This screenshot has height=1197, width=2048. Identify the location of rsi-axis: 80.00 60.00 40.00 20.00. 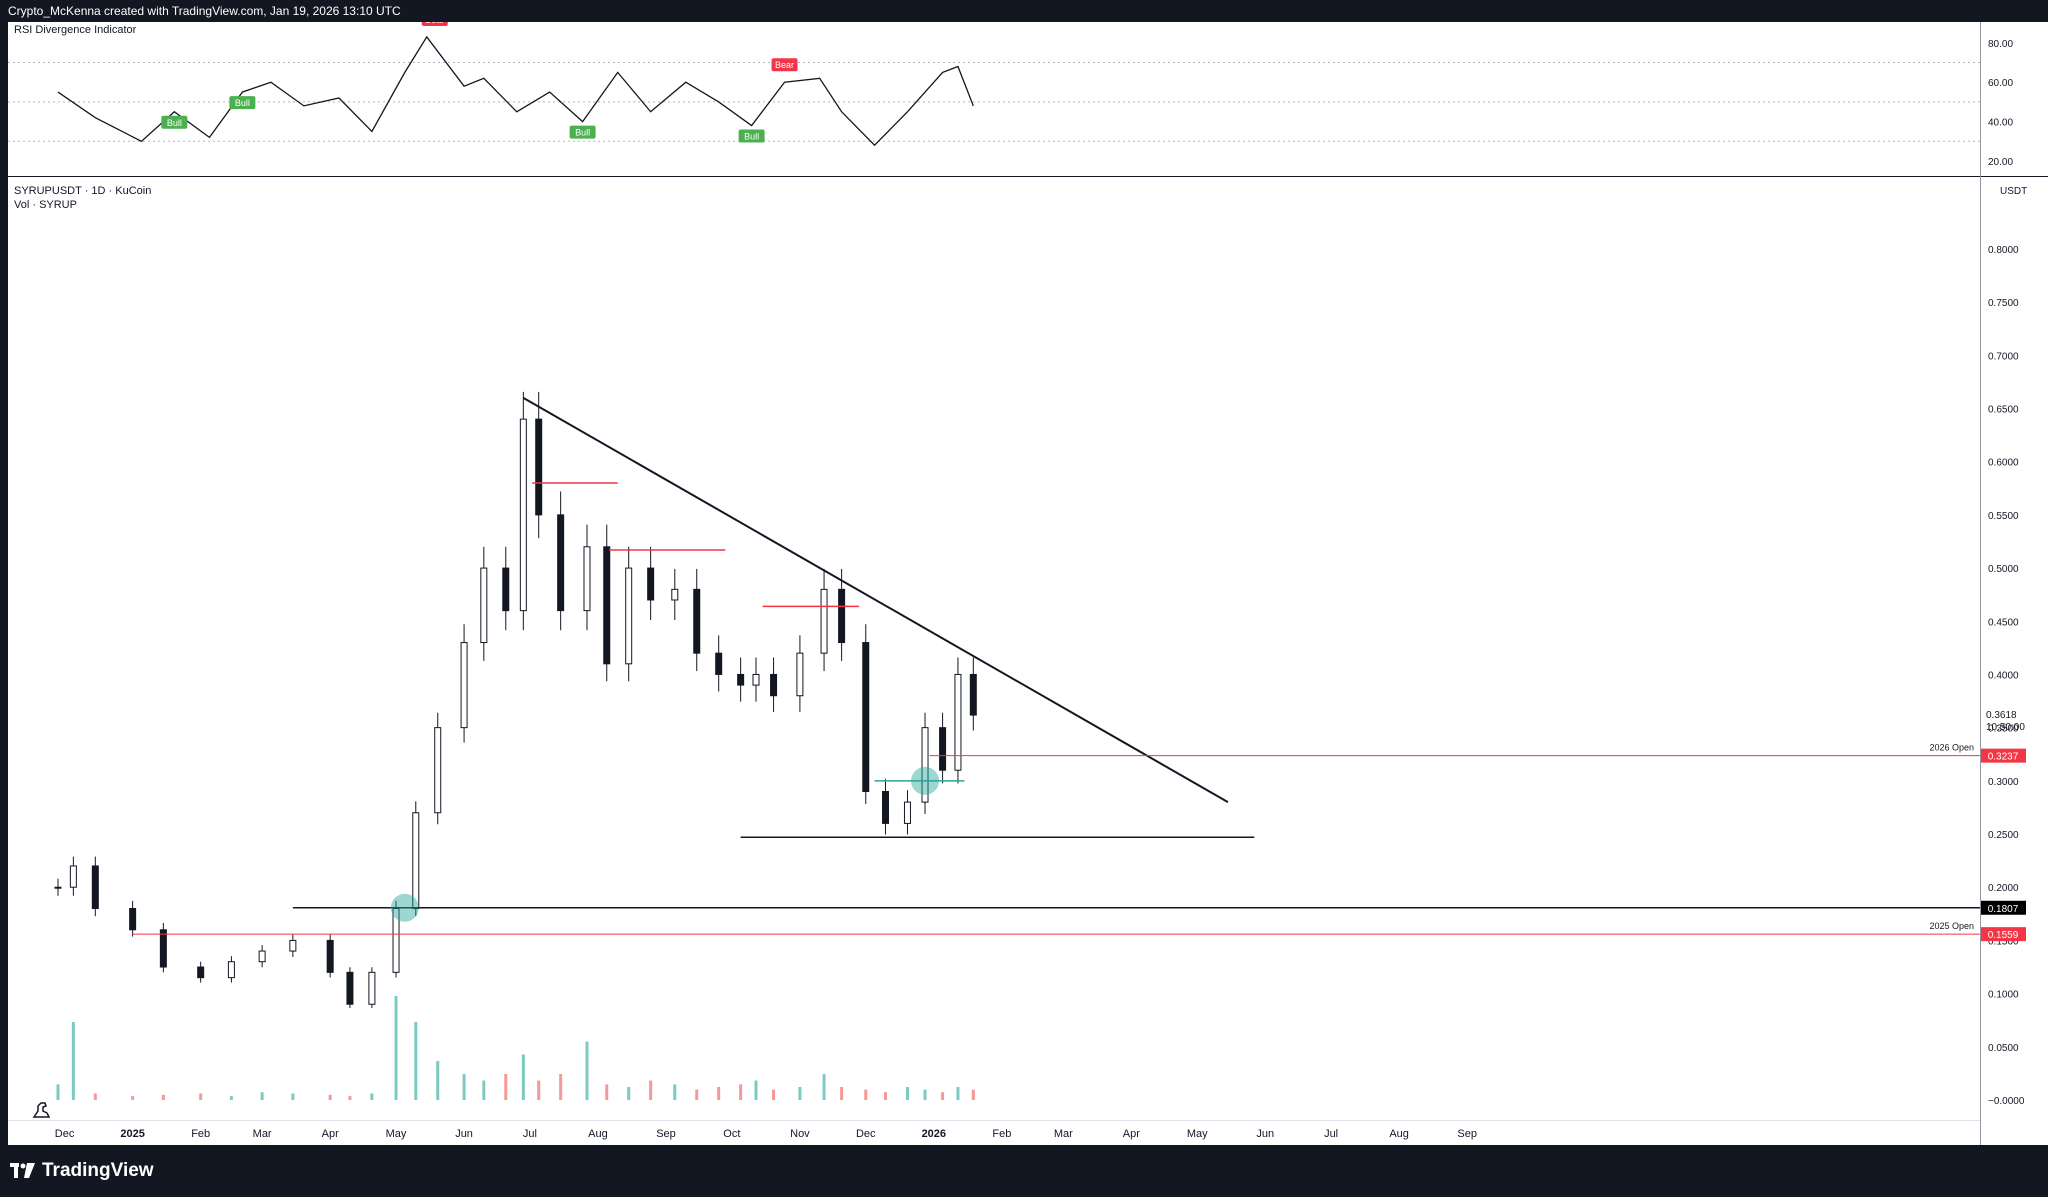
(2014, 99).